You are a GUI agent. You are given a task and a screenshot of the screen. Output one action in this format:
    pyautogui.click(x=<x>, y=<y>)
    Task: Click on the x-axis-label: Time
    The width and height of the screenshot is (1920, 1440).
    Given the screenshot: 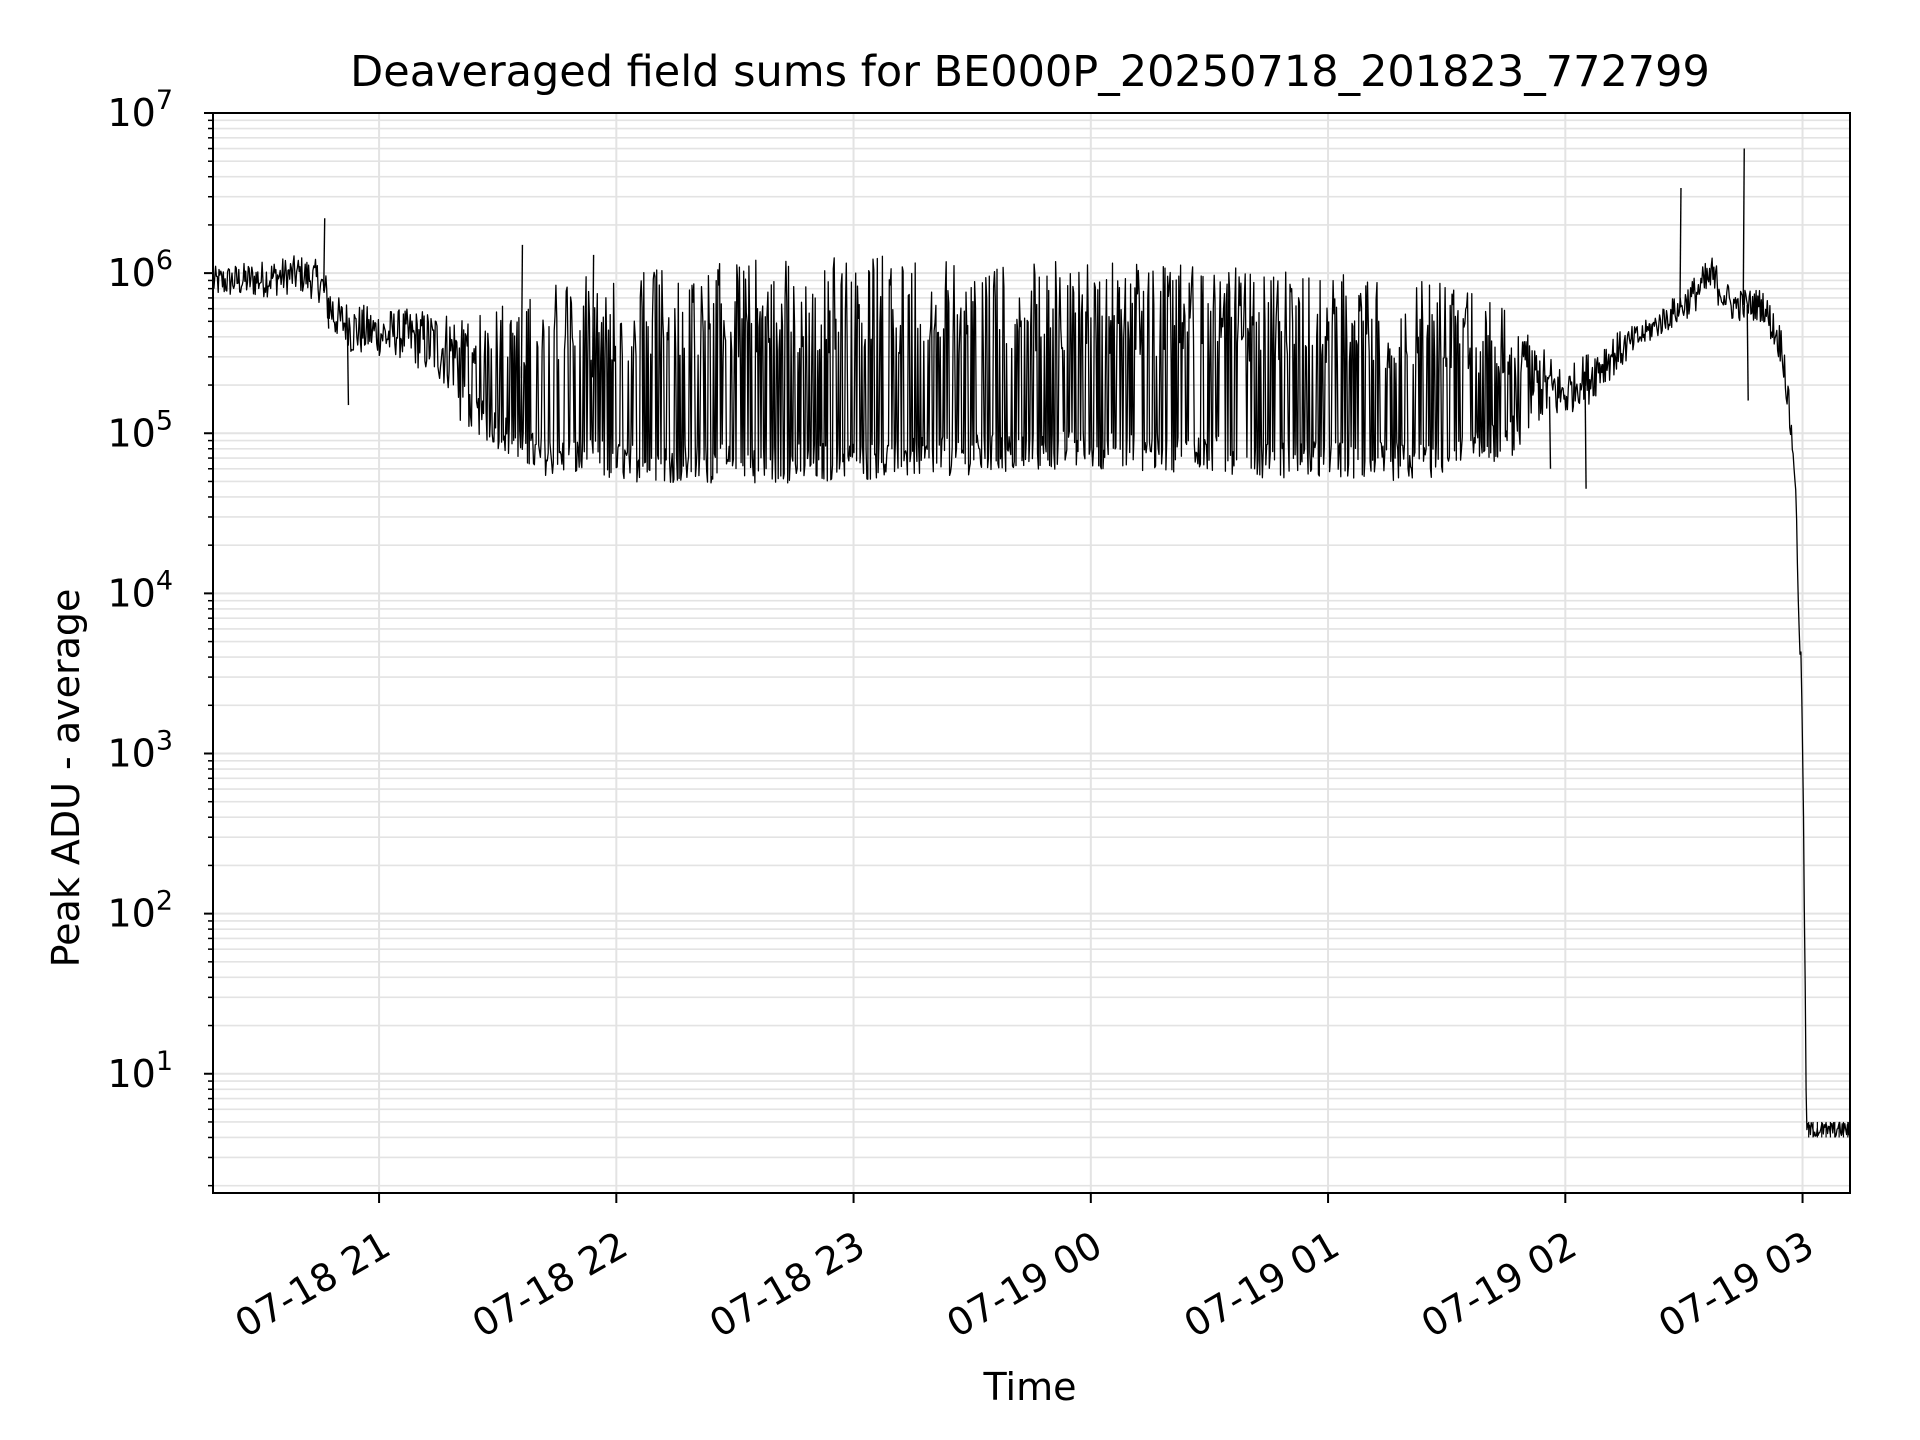 What is the action you would take?
    pyautogui.click(x=1030, y=1387)
    